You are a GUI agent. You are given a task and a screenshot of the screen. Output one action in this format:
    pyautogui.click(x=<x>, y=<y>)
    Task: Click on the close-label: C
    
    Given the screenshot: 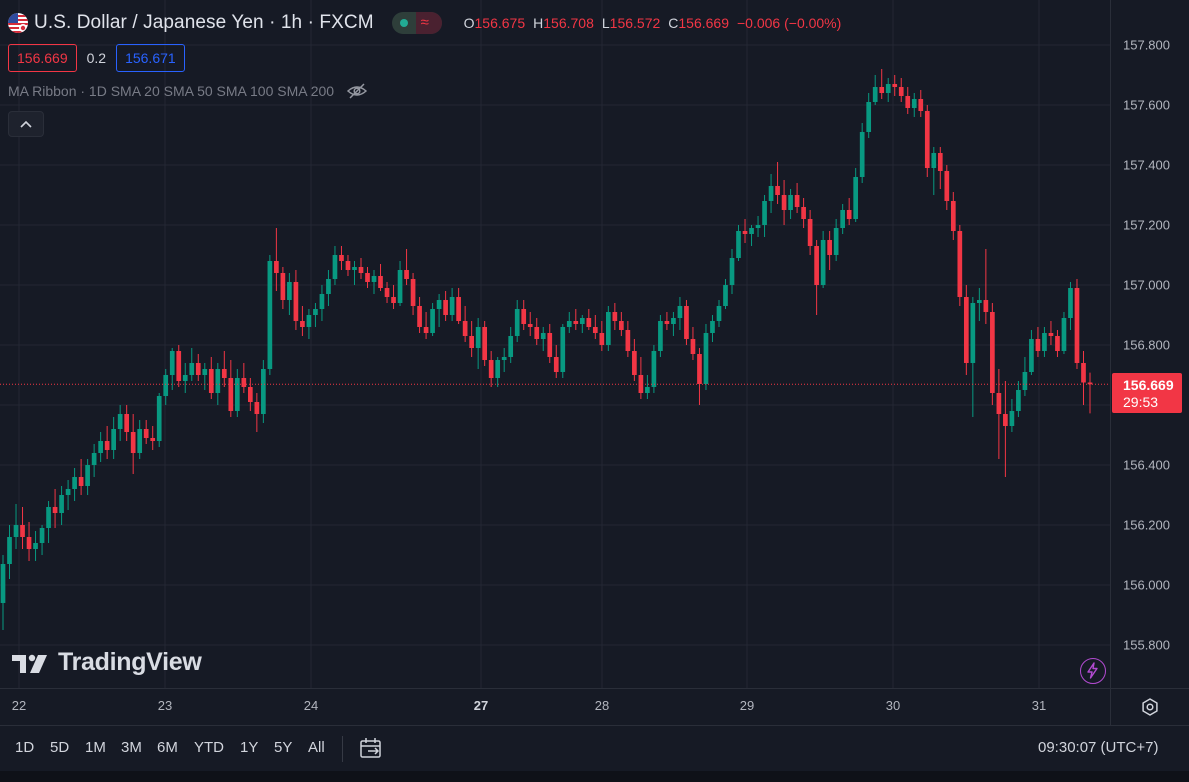 What is the action you would take?
    pyautogui.click(x=673, y=23)
    